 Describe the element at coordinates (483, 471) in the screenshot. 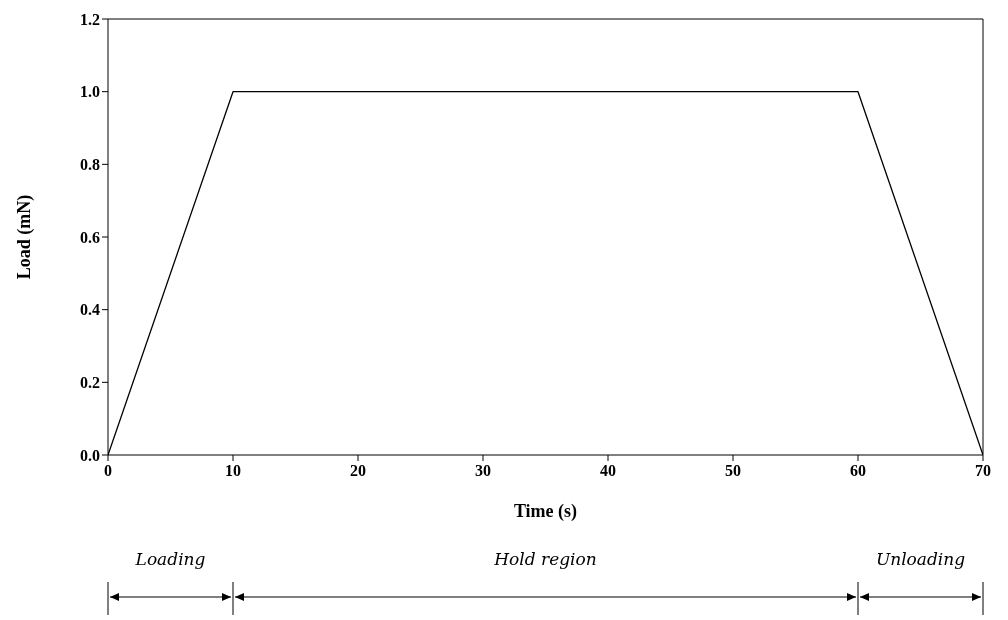

I see `x-tick-label: 30` at that location.